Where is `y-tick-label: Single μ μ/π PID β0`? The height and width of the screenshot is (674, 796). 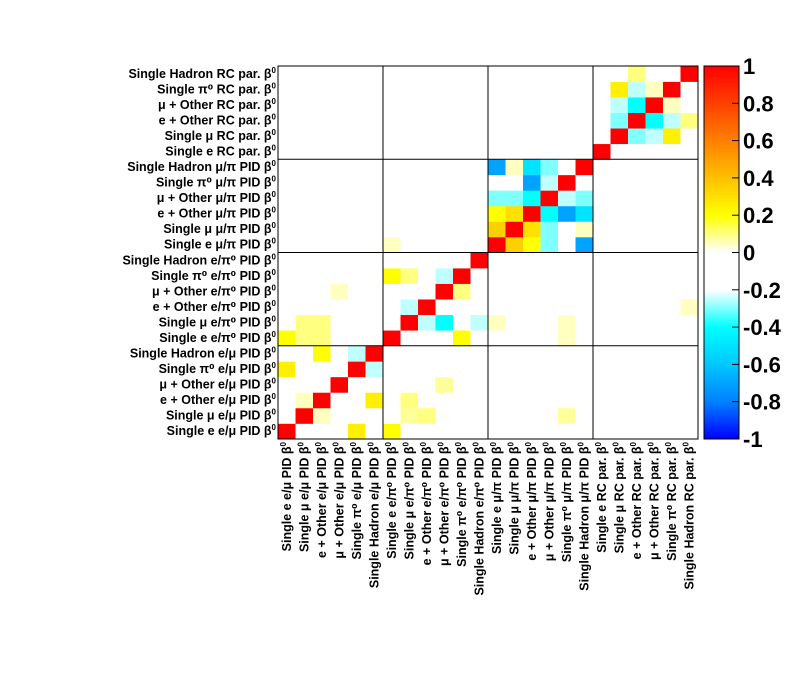 y-tick-label: Single μ μ/π PID β0 is located at coordinates (219, 228).